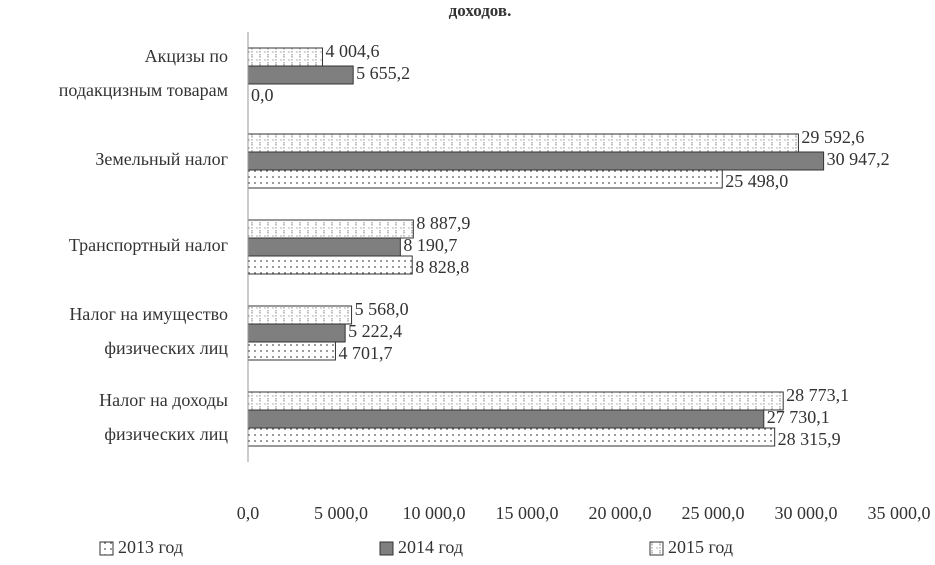 The image size is (935, 565). Describe the element at coordinates (161, 159) in the screenshot. I see `y-tick-label: Земельный налог` at that location.